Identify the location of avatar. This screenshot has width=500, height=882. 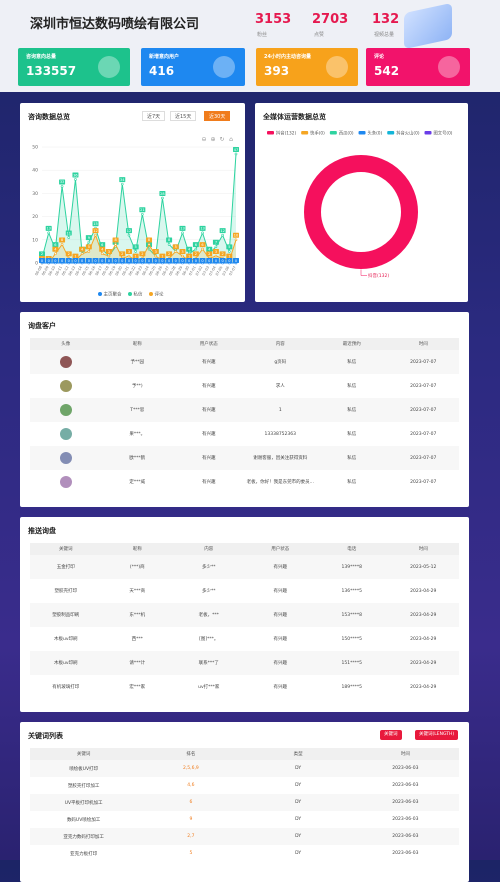
(65, 362).